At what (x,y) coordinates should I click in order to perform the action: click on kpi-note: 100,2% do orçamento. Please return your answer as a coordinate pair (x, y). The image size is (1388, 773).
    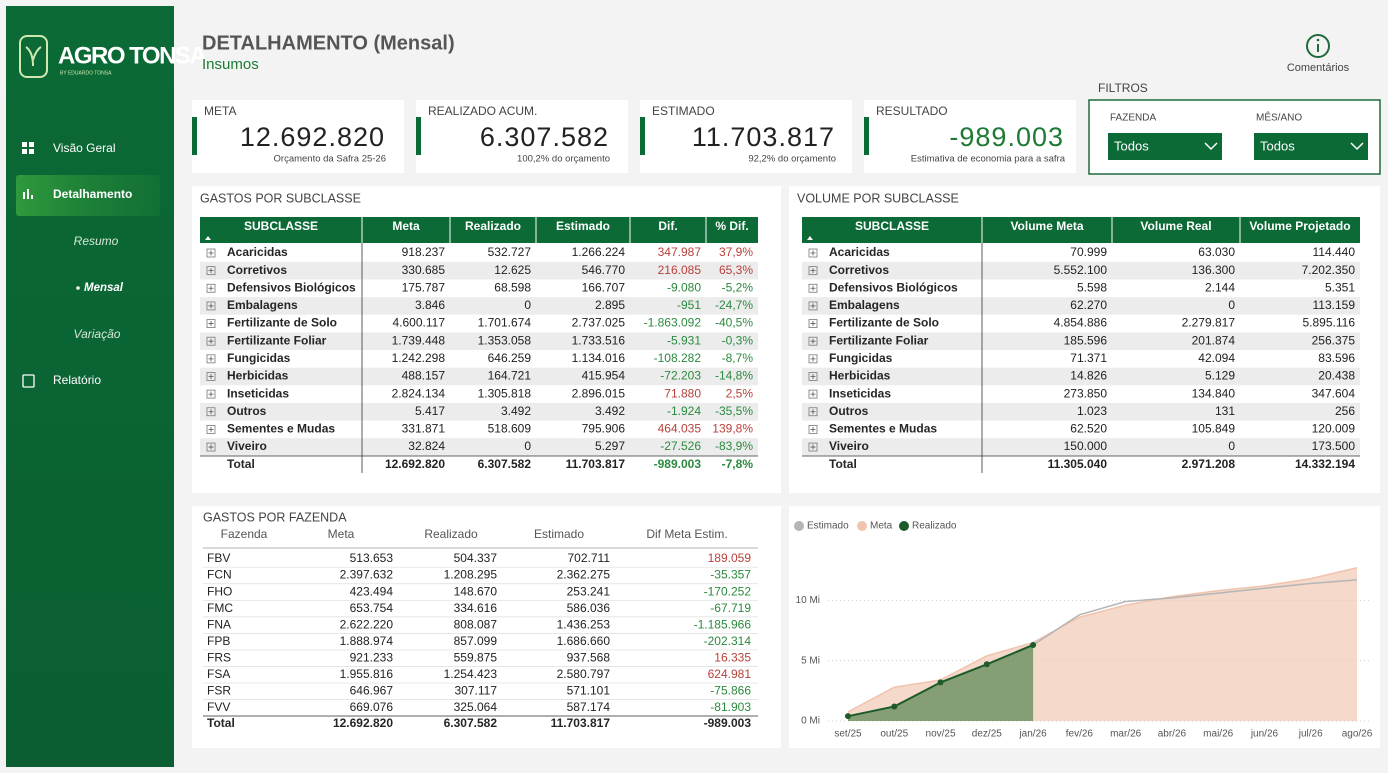
    Looking at the image, I should click on (563, 159).